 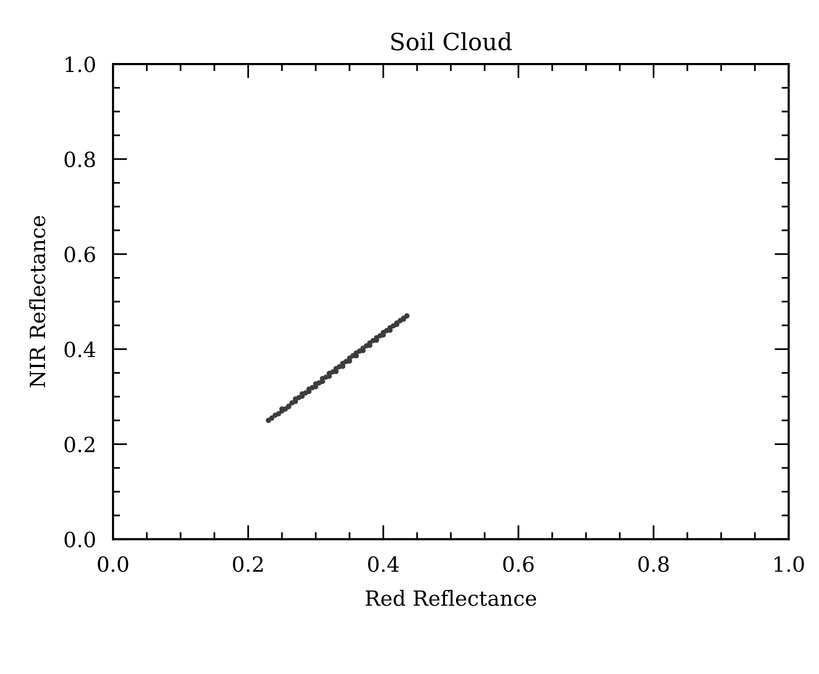 I want to click on x-tick-label: 1.0, so click(x=789, y=564).